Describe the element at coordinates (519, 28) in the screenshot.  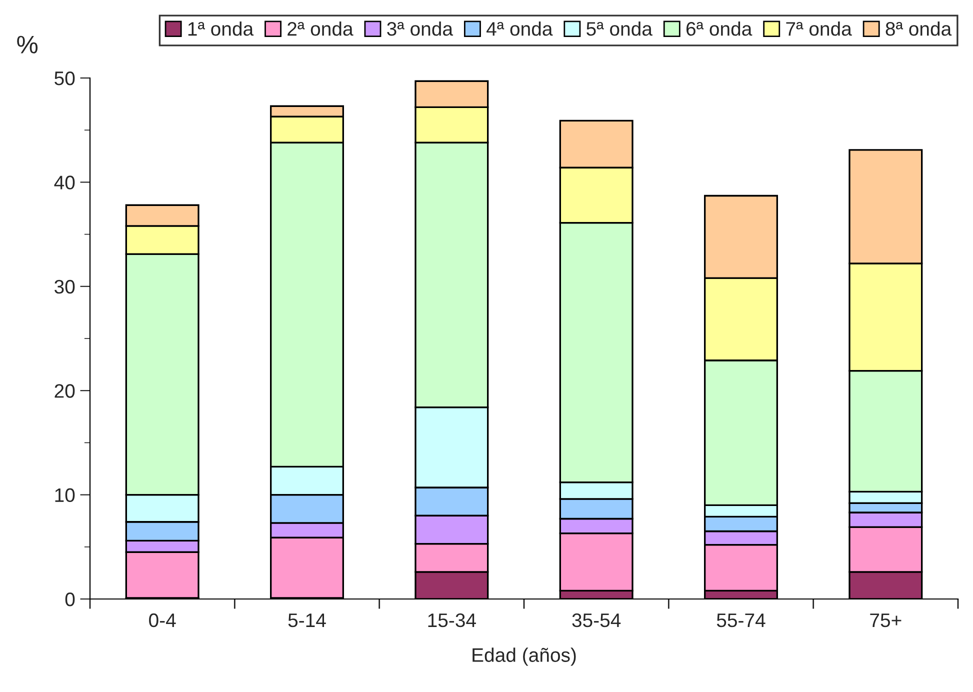
I see `legend-label: 4ª onda` at that location.